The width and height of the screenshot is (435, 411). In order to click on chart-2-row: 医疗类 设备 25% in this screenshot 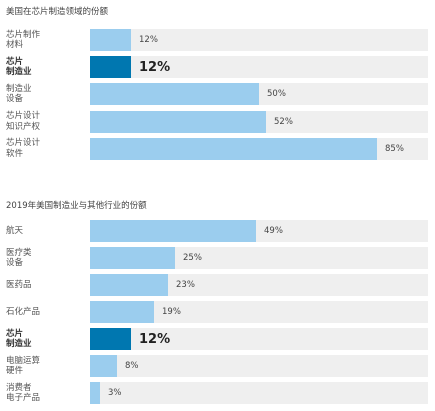, I will do `click(217, 258)`.